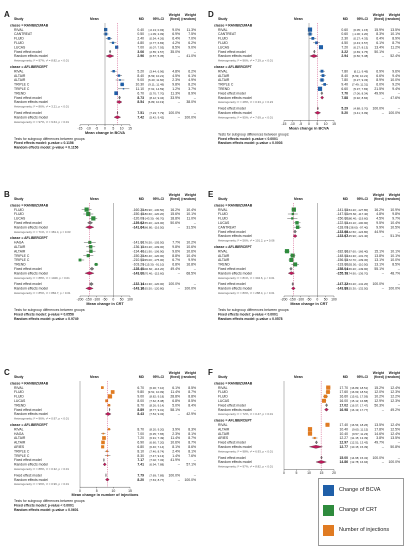 Image resolution: width=409 pixels, height=550 pixels. Describe the element at coordinates (356, 232) in the screenshot. I see `fixed-ci: [-142.50; -124.80]` at that location.